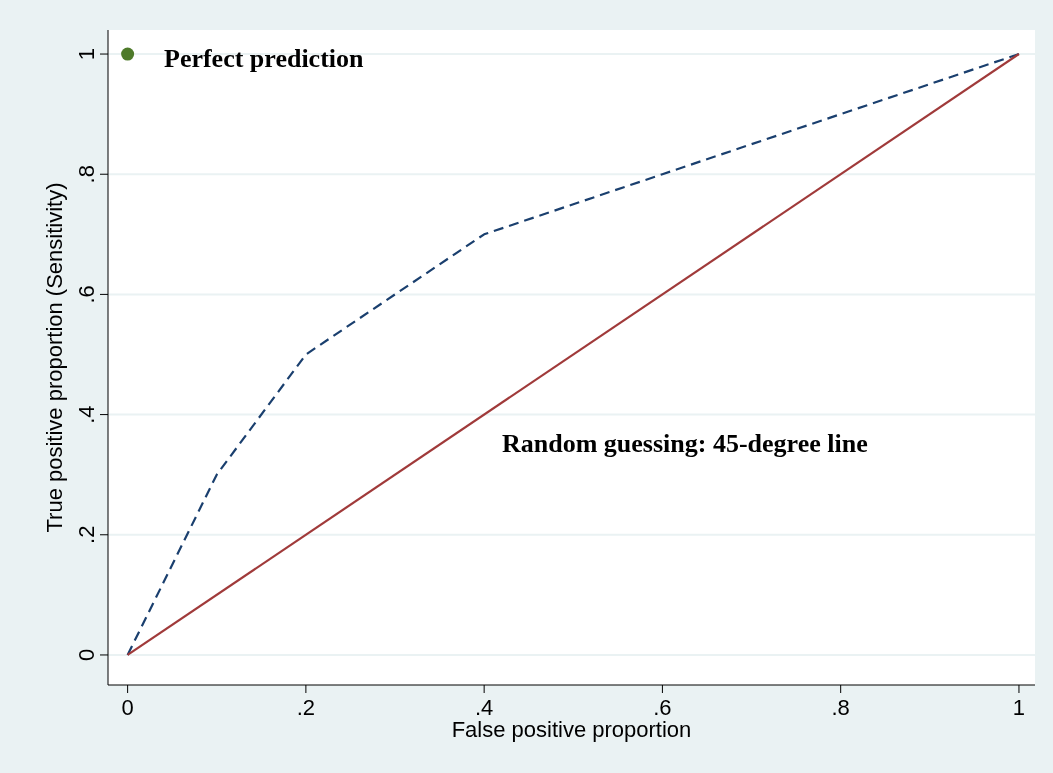 The width and height of the screenshot is (1053, 773). Describe the element at coordinates (127, 707) in the screenshot. I see `x-tick-label: 0` at that location.